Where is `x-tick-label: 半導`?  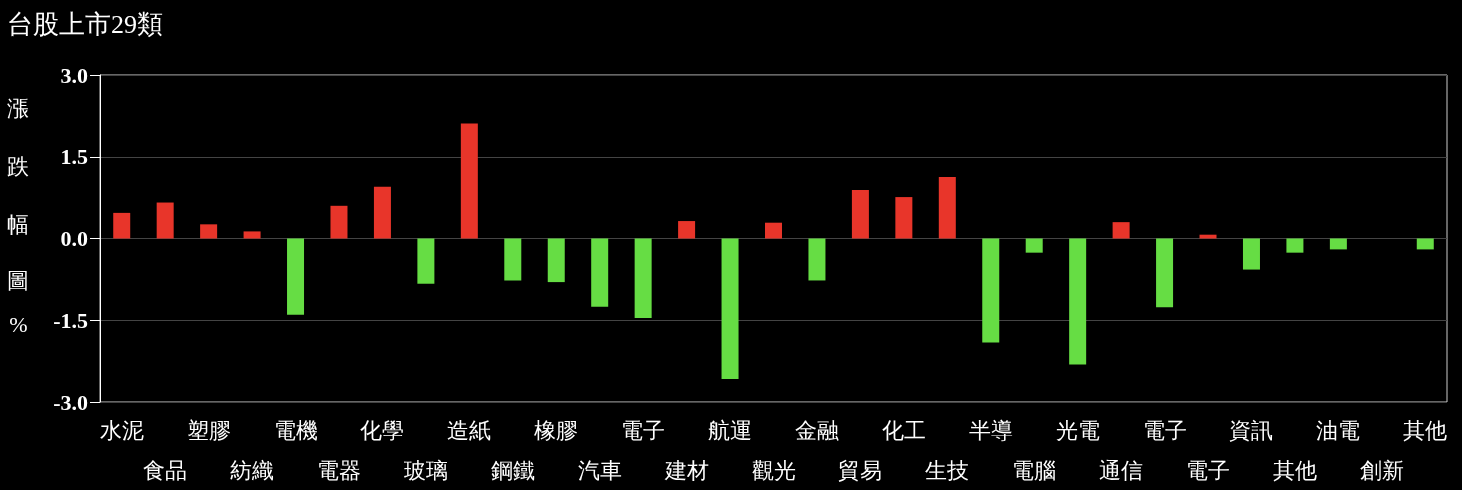
x-tick-label: 半導 is located at coordinates (990, 430).